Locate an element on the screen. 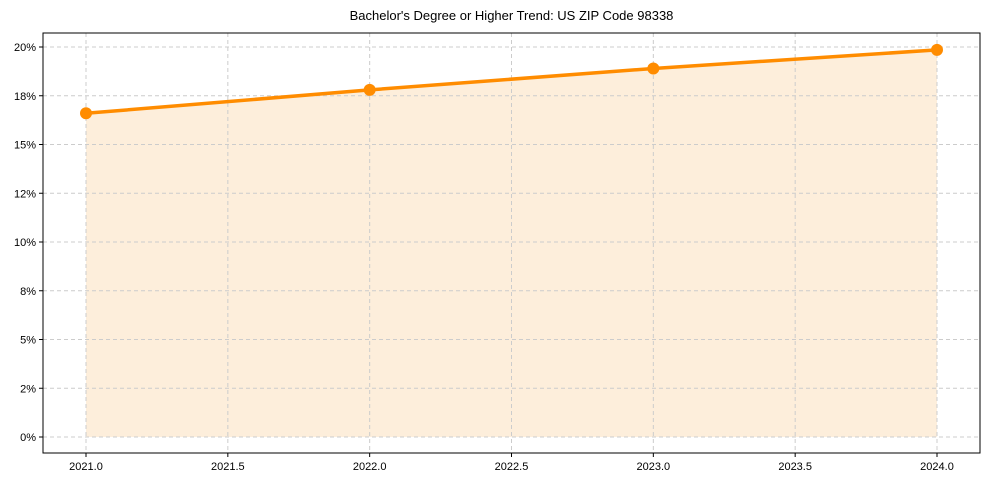 This screenshot has height=490, width=989. x-tick-label: 2024.0 is located at coordinates (937, 467).